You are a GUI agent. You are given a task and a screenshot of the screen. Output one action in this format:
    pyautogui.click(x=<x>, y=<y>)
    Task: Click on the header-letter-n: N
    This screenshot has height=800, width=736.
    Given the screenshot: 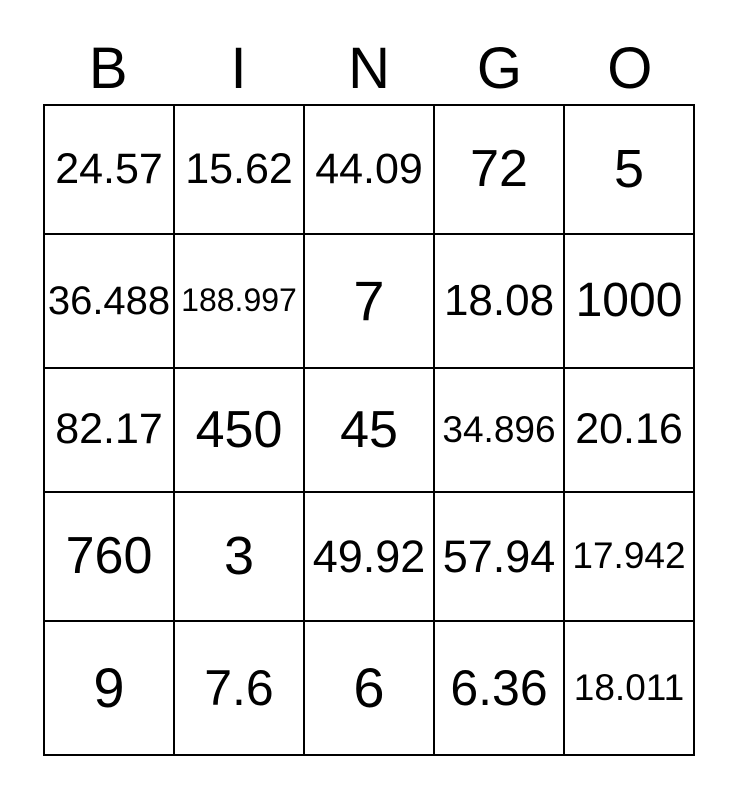 What is the action you would take?
    pyautogui.click(x=369, y=68)
    